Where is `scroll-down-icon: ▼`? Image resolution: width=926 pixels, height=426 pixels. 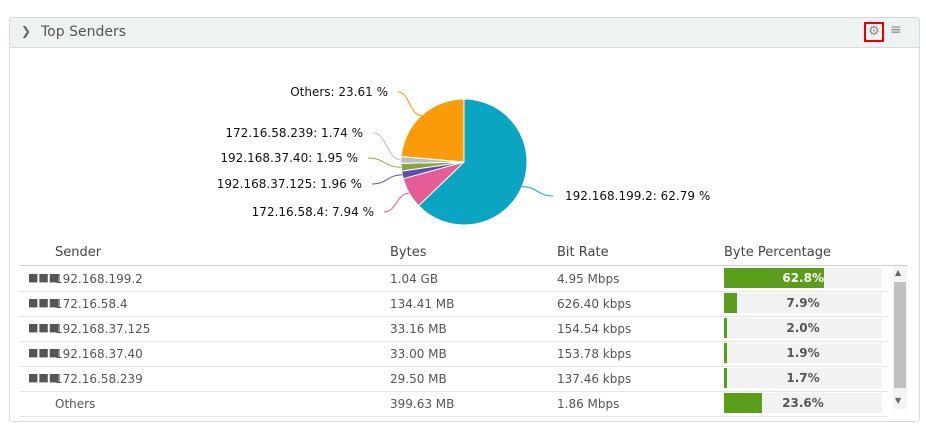 scroll-down-icon: ▼ is located at coordinates (898, 400).